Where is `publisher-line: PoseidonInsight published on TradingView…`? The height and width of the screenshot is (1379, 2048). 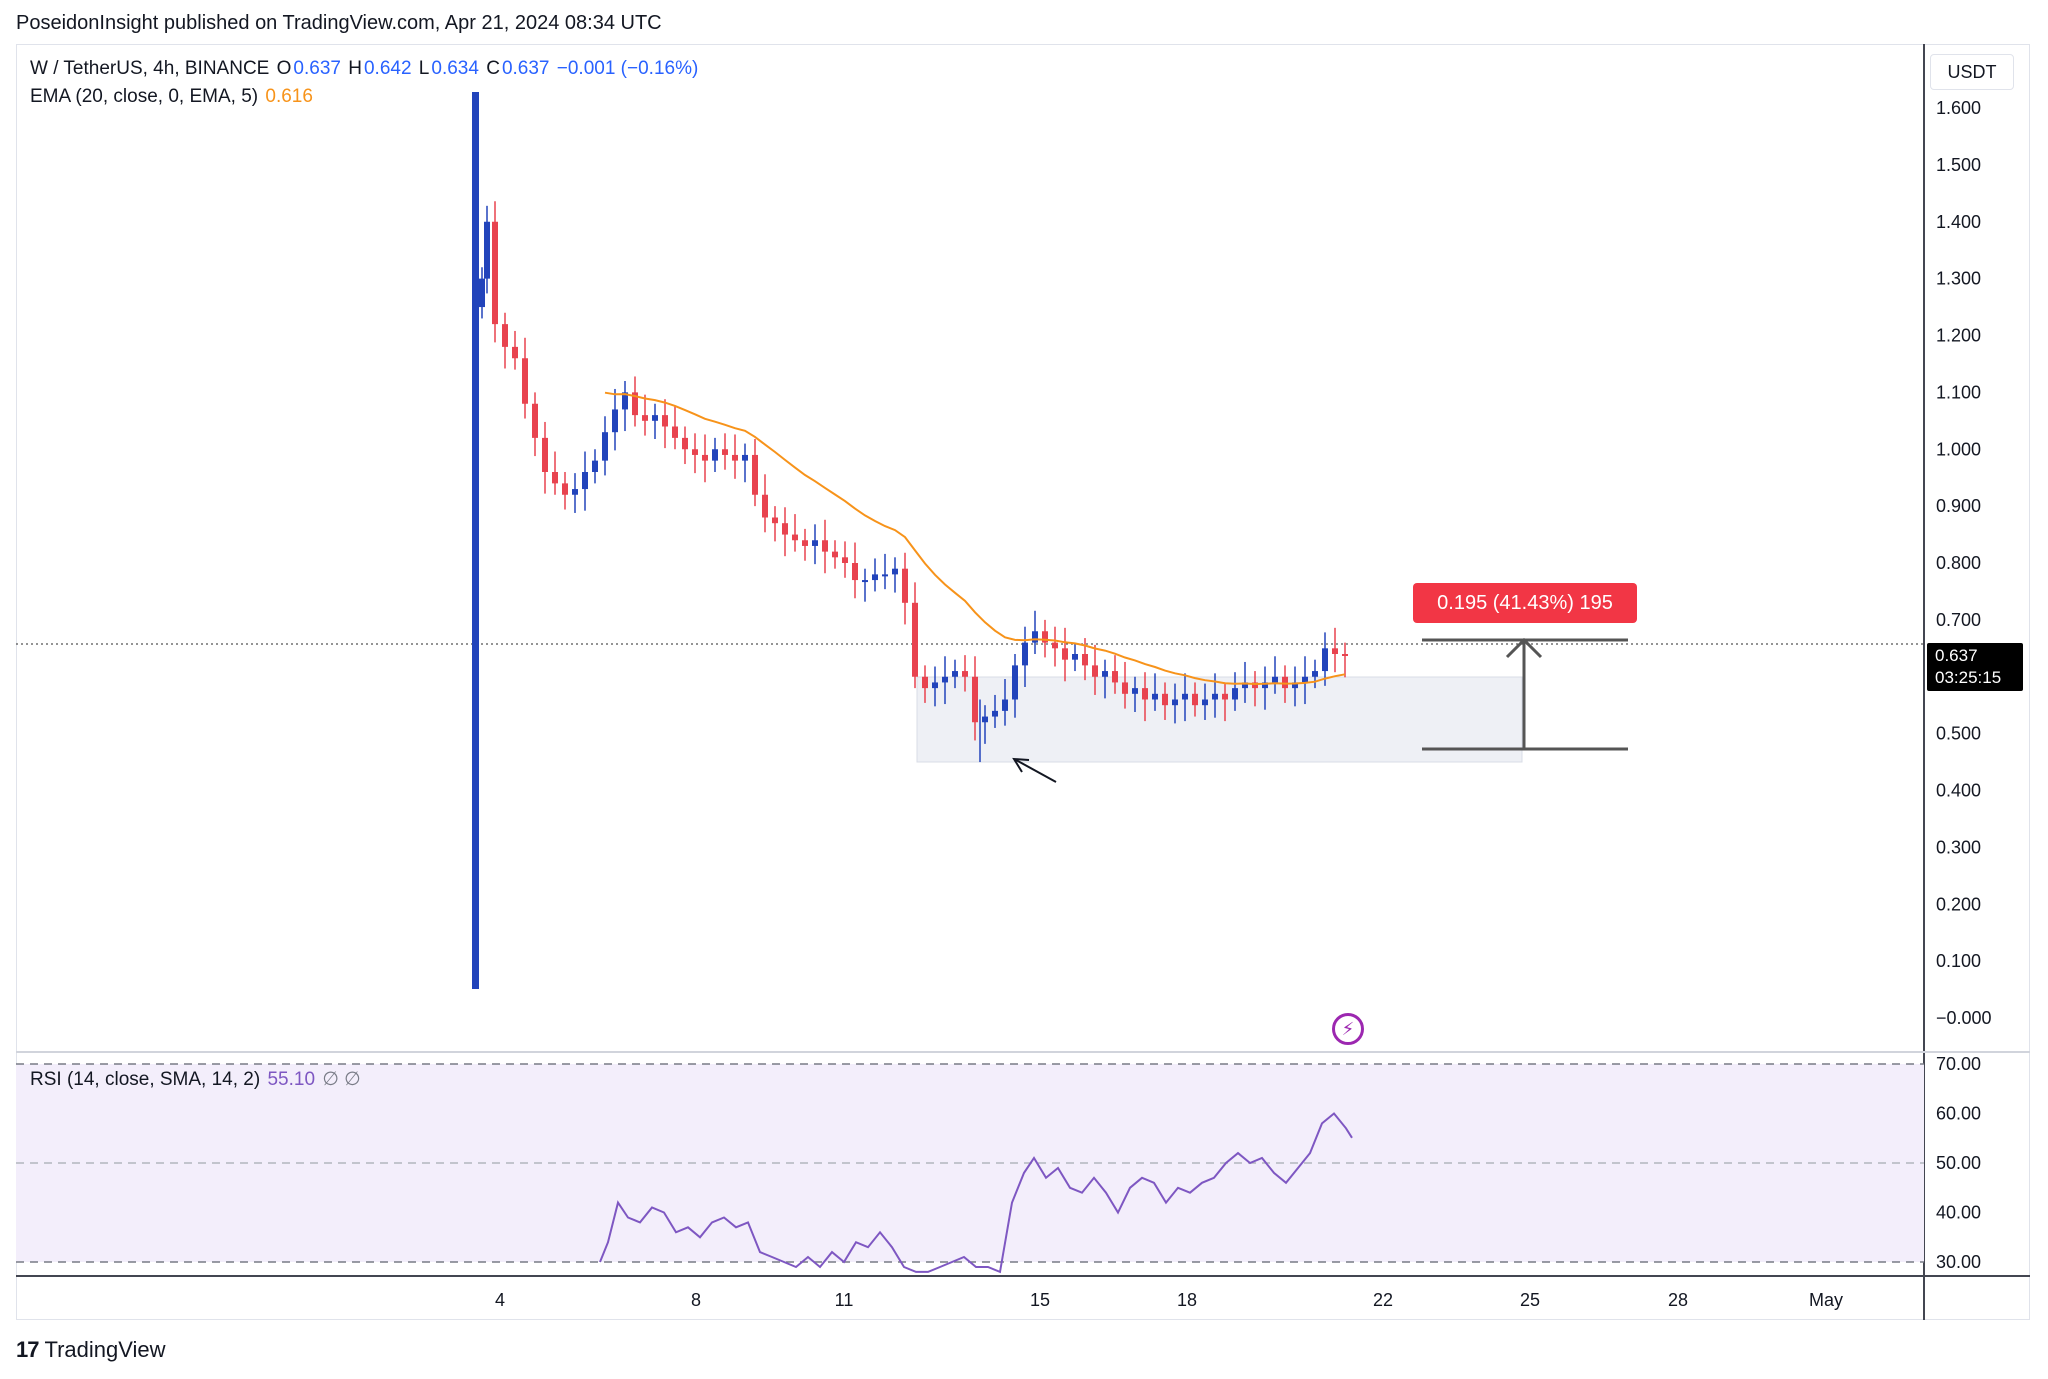
publisher-line: PoseidonInsight published on TradingView… is located at coordinates (339, 23).